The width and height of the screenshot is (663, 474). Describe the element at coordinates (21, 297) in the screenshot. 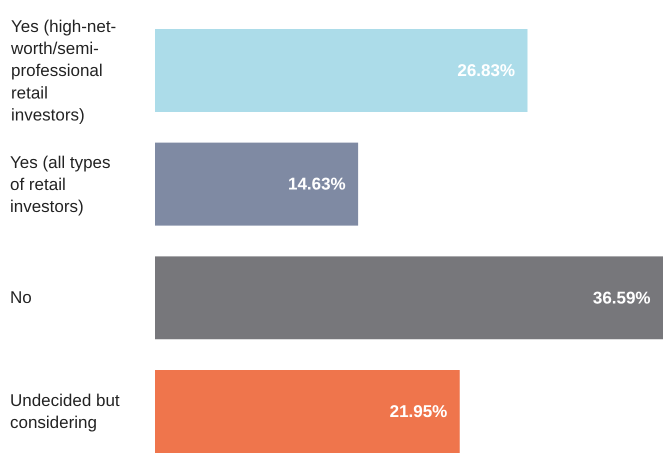

I see `y-tick-label: No` at that location.